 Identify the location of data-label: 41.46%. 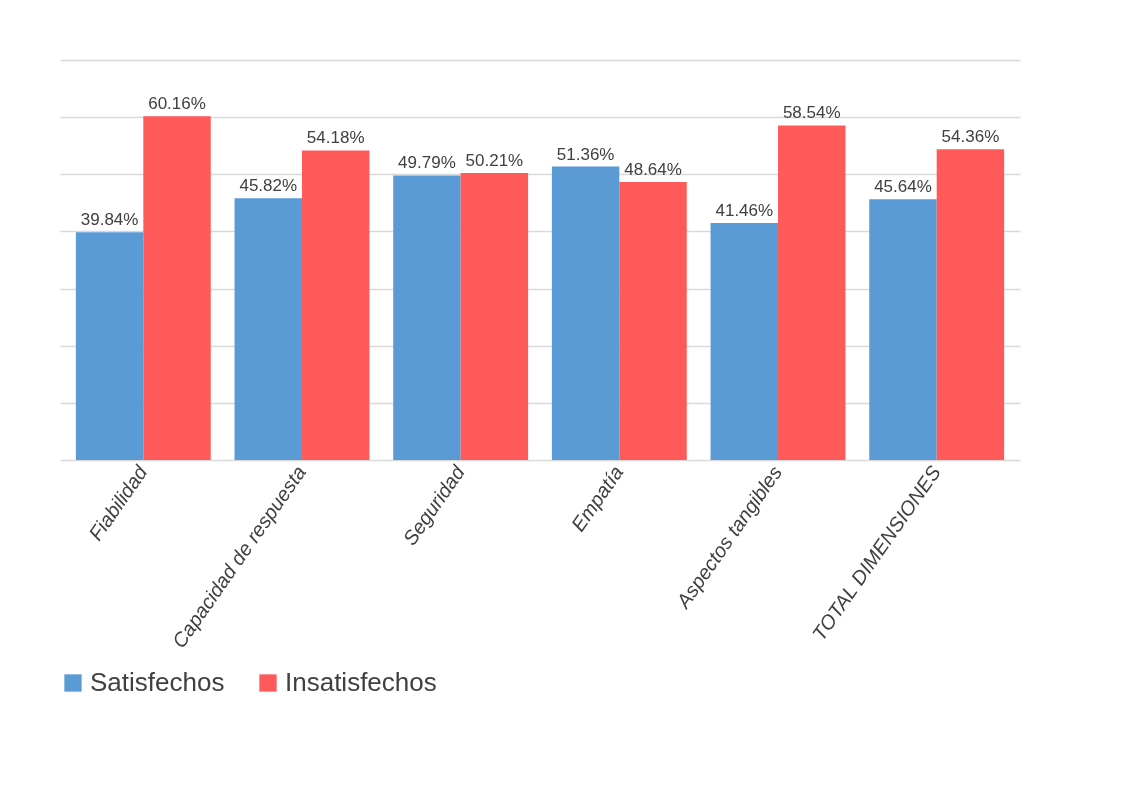
(744, 211).